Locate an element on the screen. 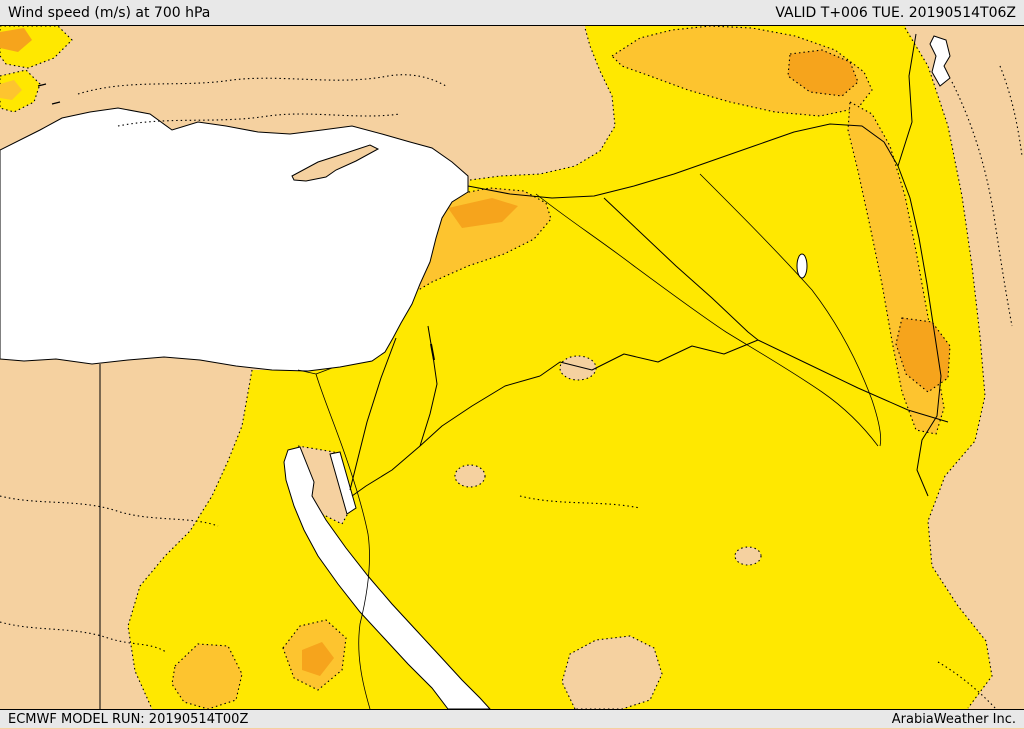  river-euphrates is located at coordinates (707, 320).